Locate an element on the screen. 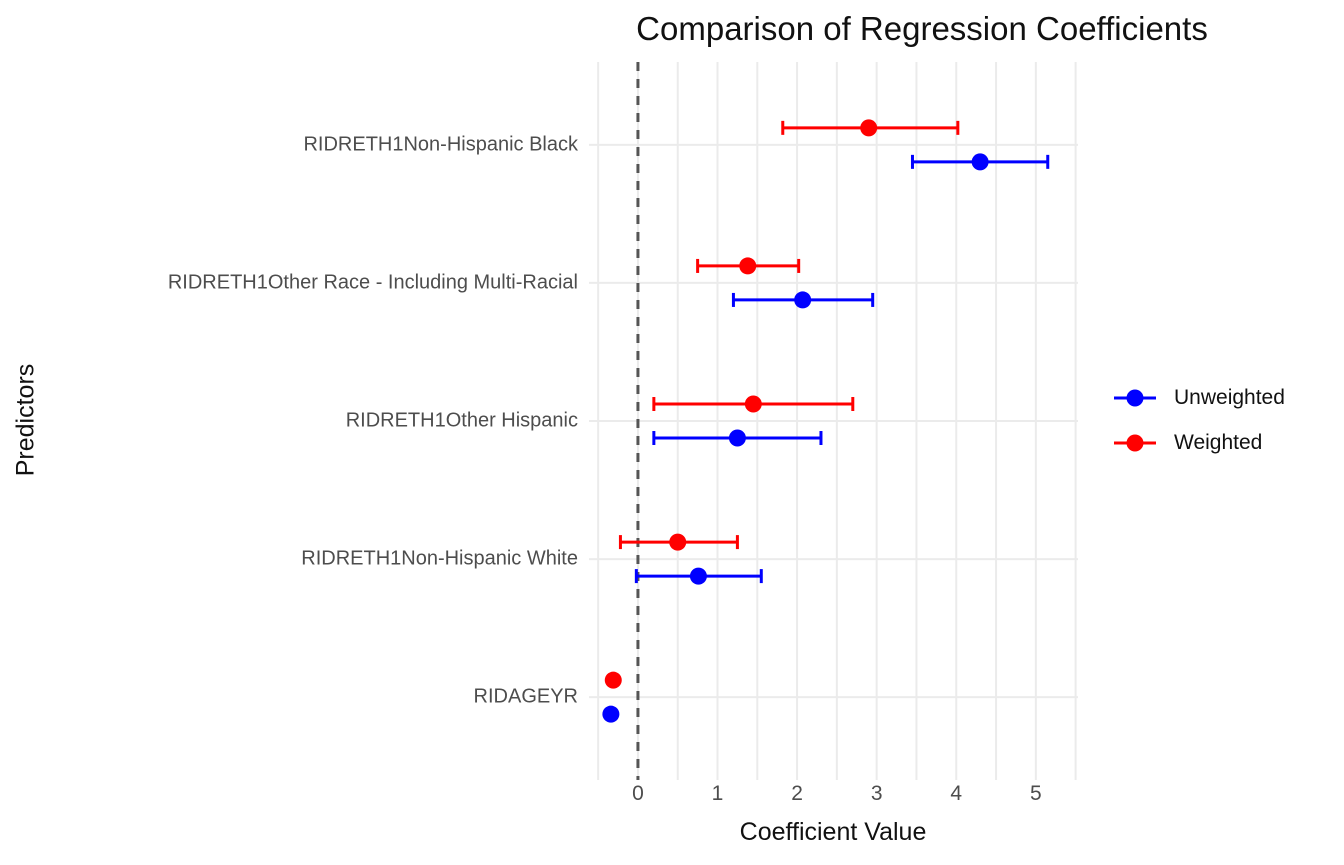 The width and height of the screenshot is (1344, 865). legend-label-unweighted: Unweighted is located at coordinates (1229, 397).